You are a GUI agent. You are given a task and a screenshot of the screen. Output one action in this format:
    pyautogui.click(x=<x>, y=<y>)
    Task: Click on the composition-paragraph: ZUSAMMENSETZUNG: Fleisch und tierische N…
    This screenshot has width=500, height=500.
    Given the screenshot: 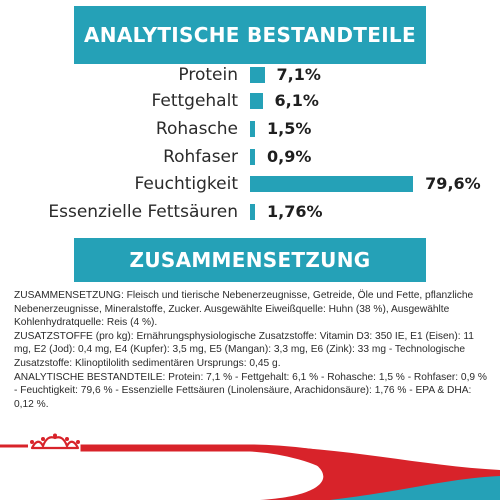 What is the action you would take?
    pyautogui.click(x=244, y=309)
    